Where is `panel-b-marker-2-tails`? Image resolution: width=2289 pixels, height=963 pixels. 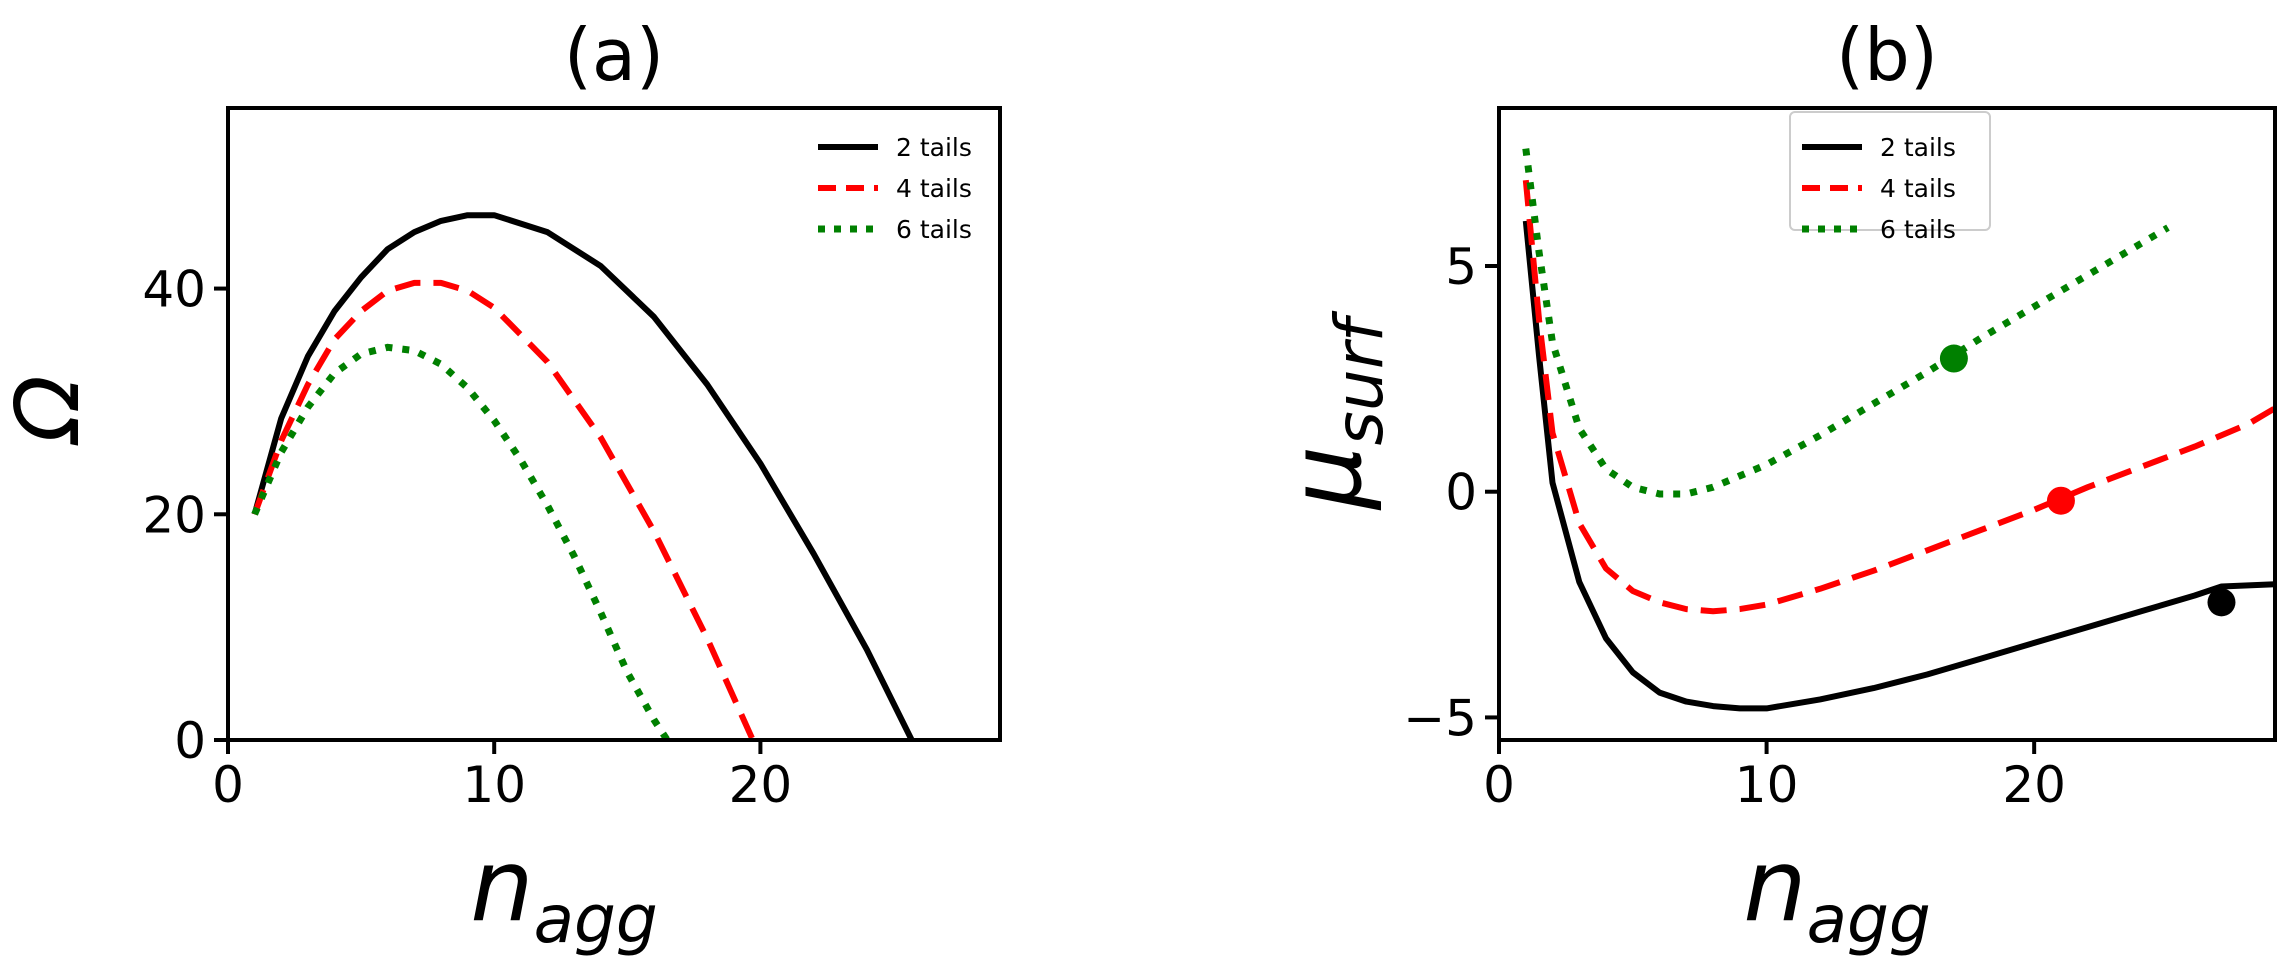
panel-b-marker-2-tails is located at coordinates (2221, 602).